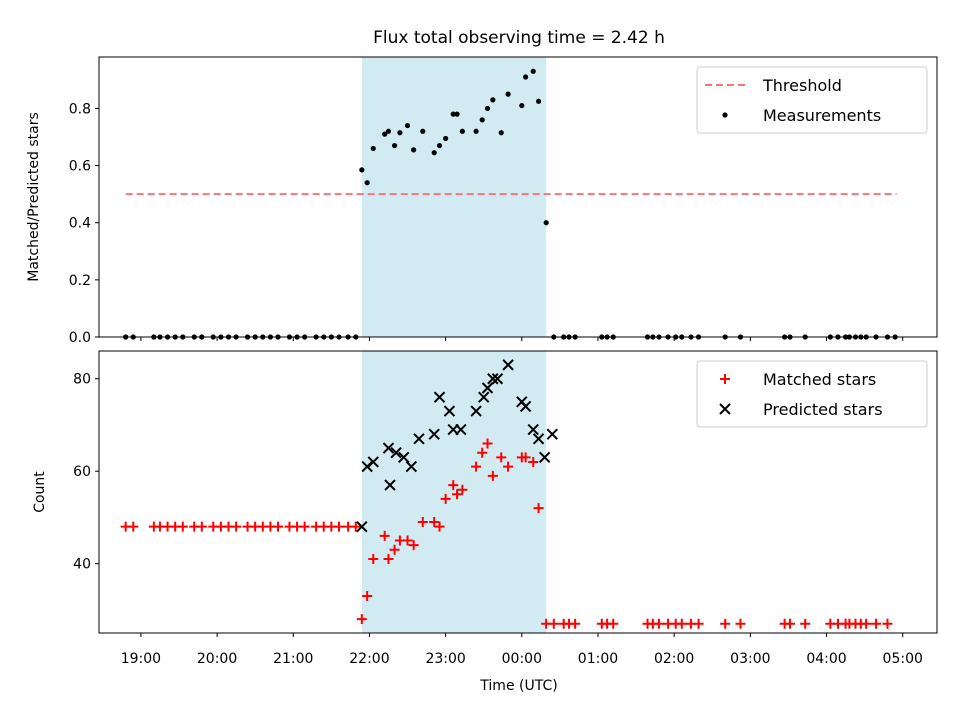  Describe the element at coordinates (82, 380) in the screenshot. I see `y-tick-label: 80` at that location.